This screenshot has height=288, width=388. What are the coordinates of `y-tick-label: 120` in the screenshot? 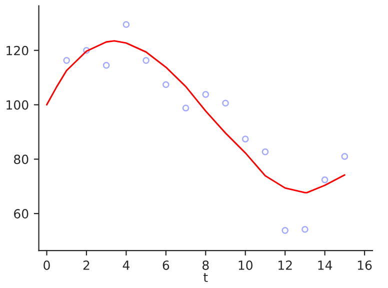 It's located at (17, 51).